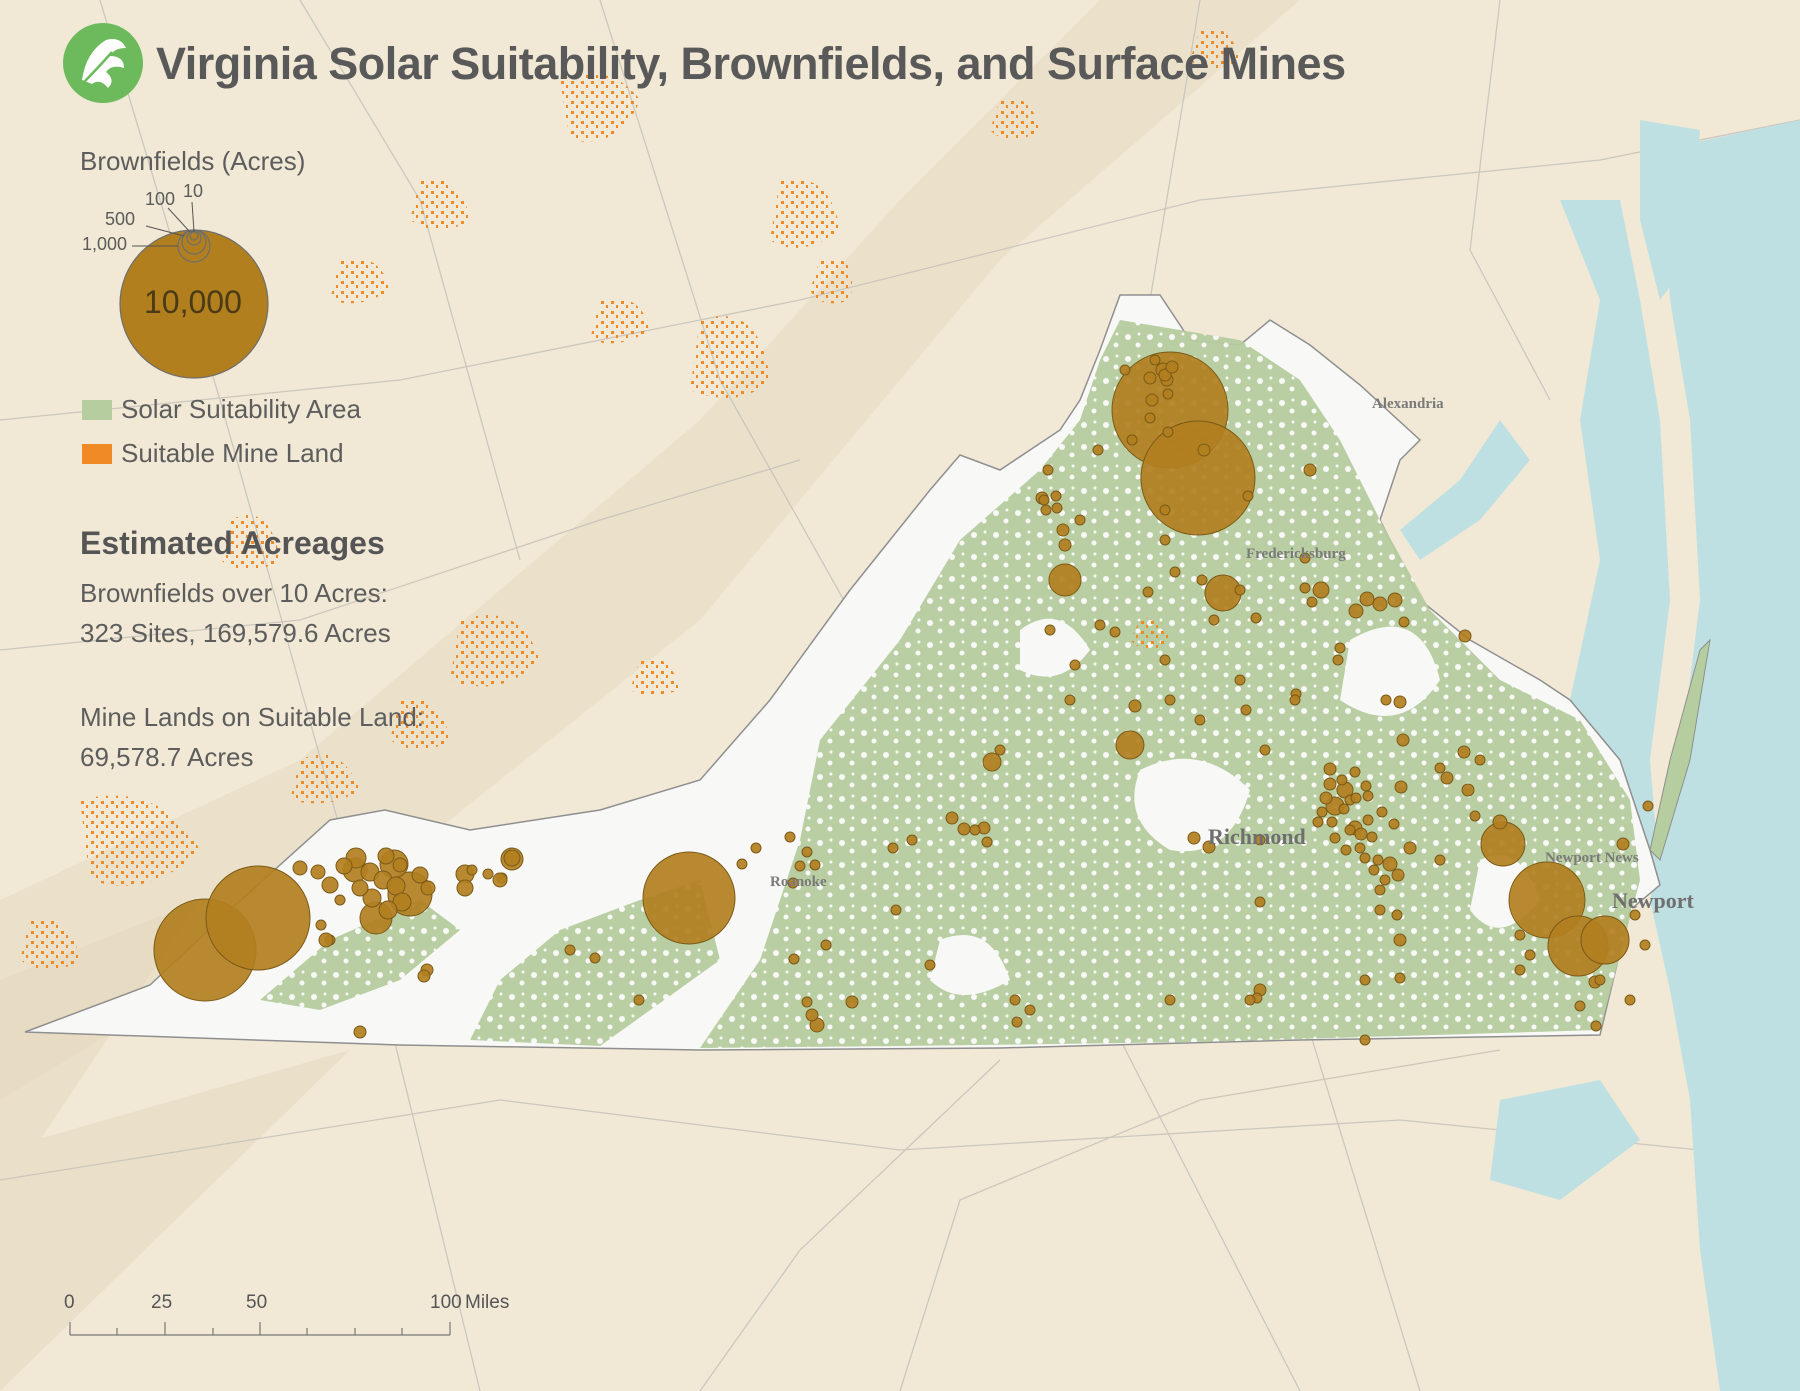 This screenshot has height=1391, width=1800. I want to click on mines-stat-line2: 69,578.7 Acres, so click(167, 757).